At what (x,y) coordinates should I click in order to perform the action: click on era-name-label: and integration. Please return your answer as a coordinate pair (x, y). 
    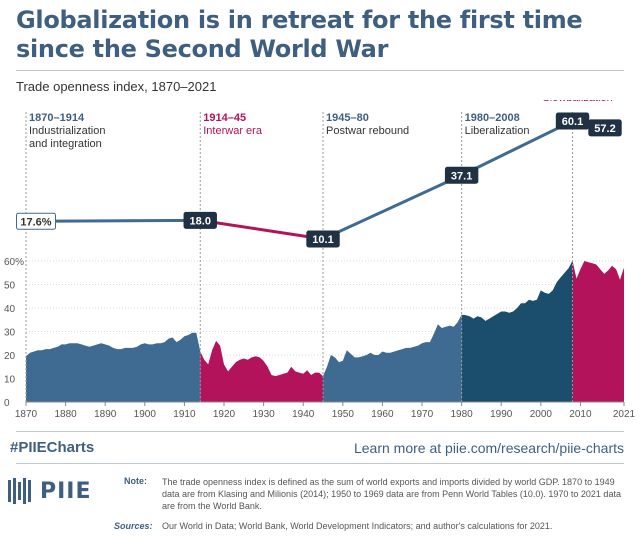
    Looking at the image, I should click on (65, 144).